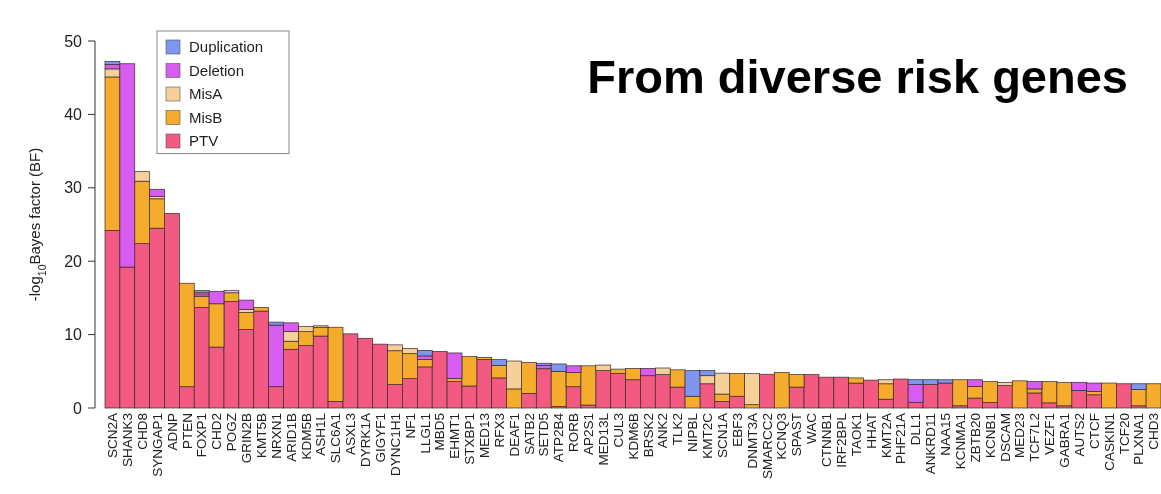 The image size is (1161, 494). Describe the element at coordinates (975, 438) in the screenshot. I see `x-tick-label: ZBTB20` at that location.